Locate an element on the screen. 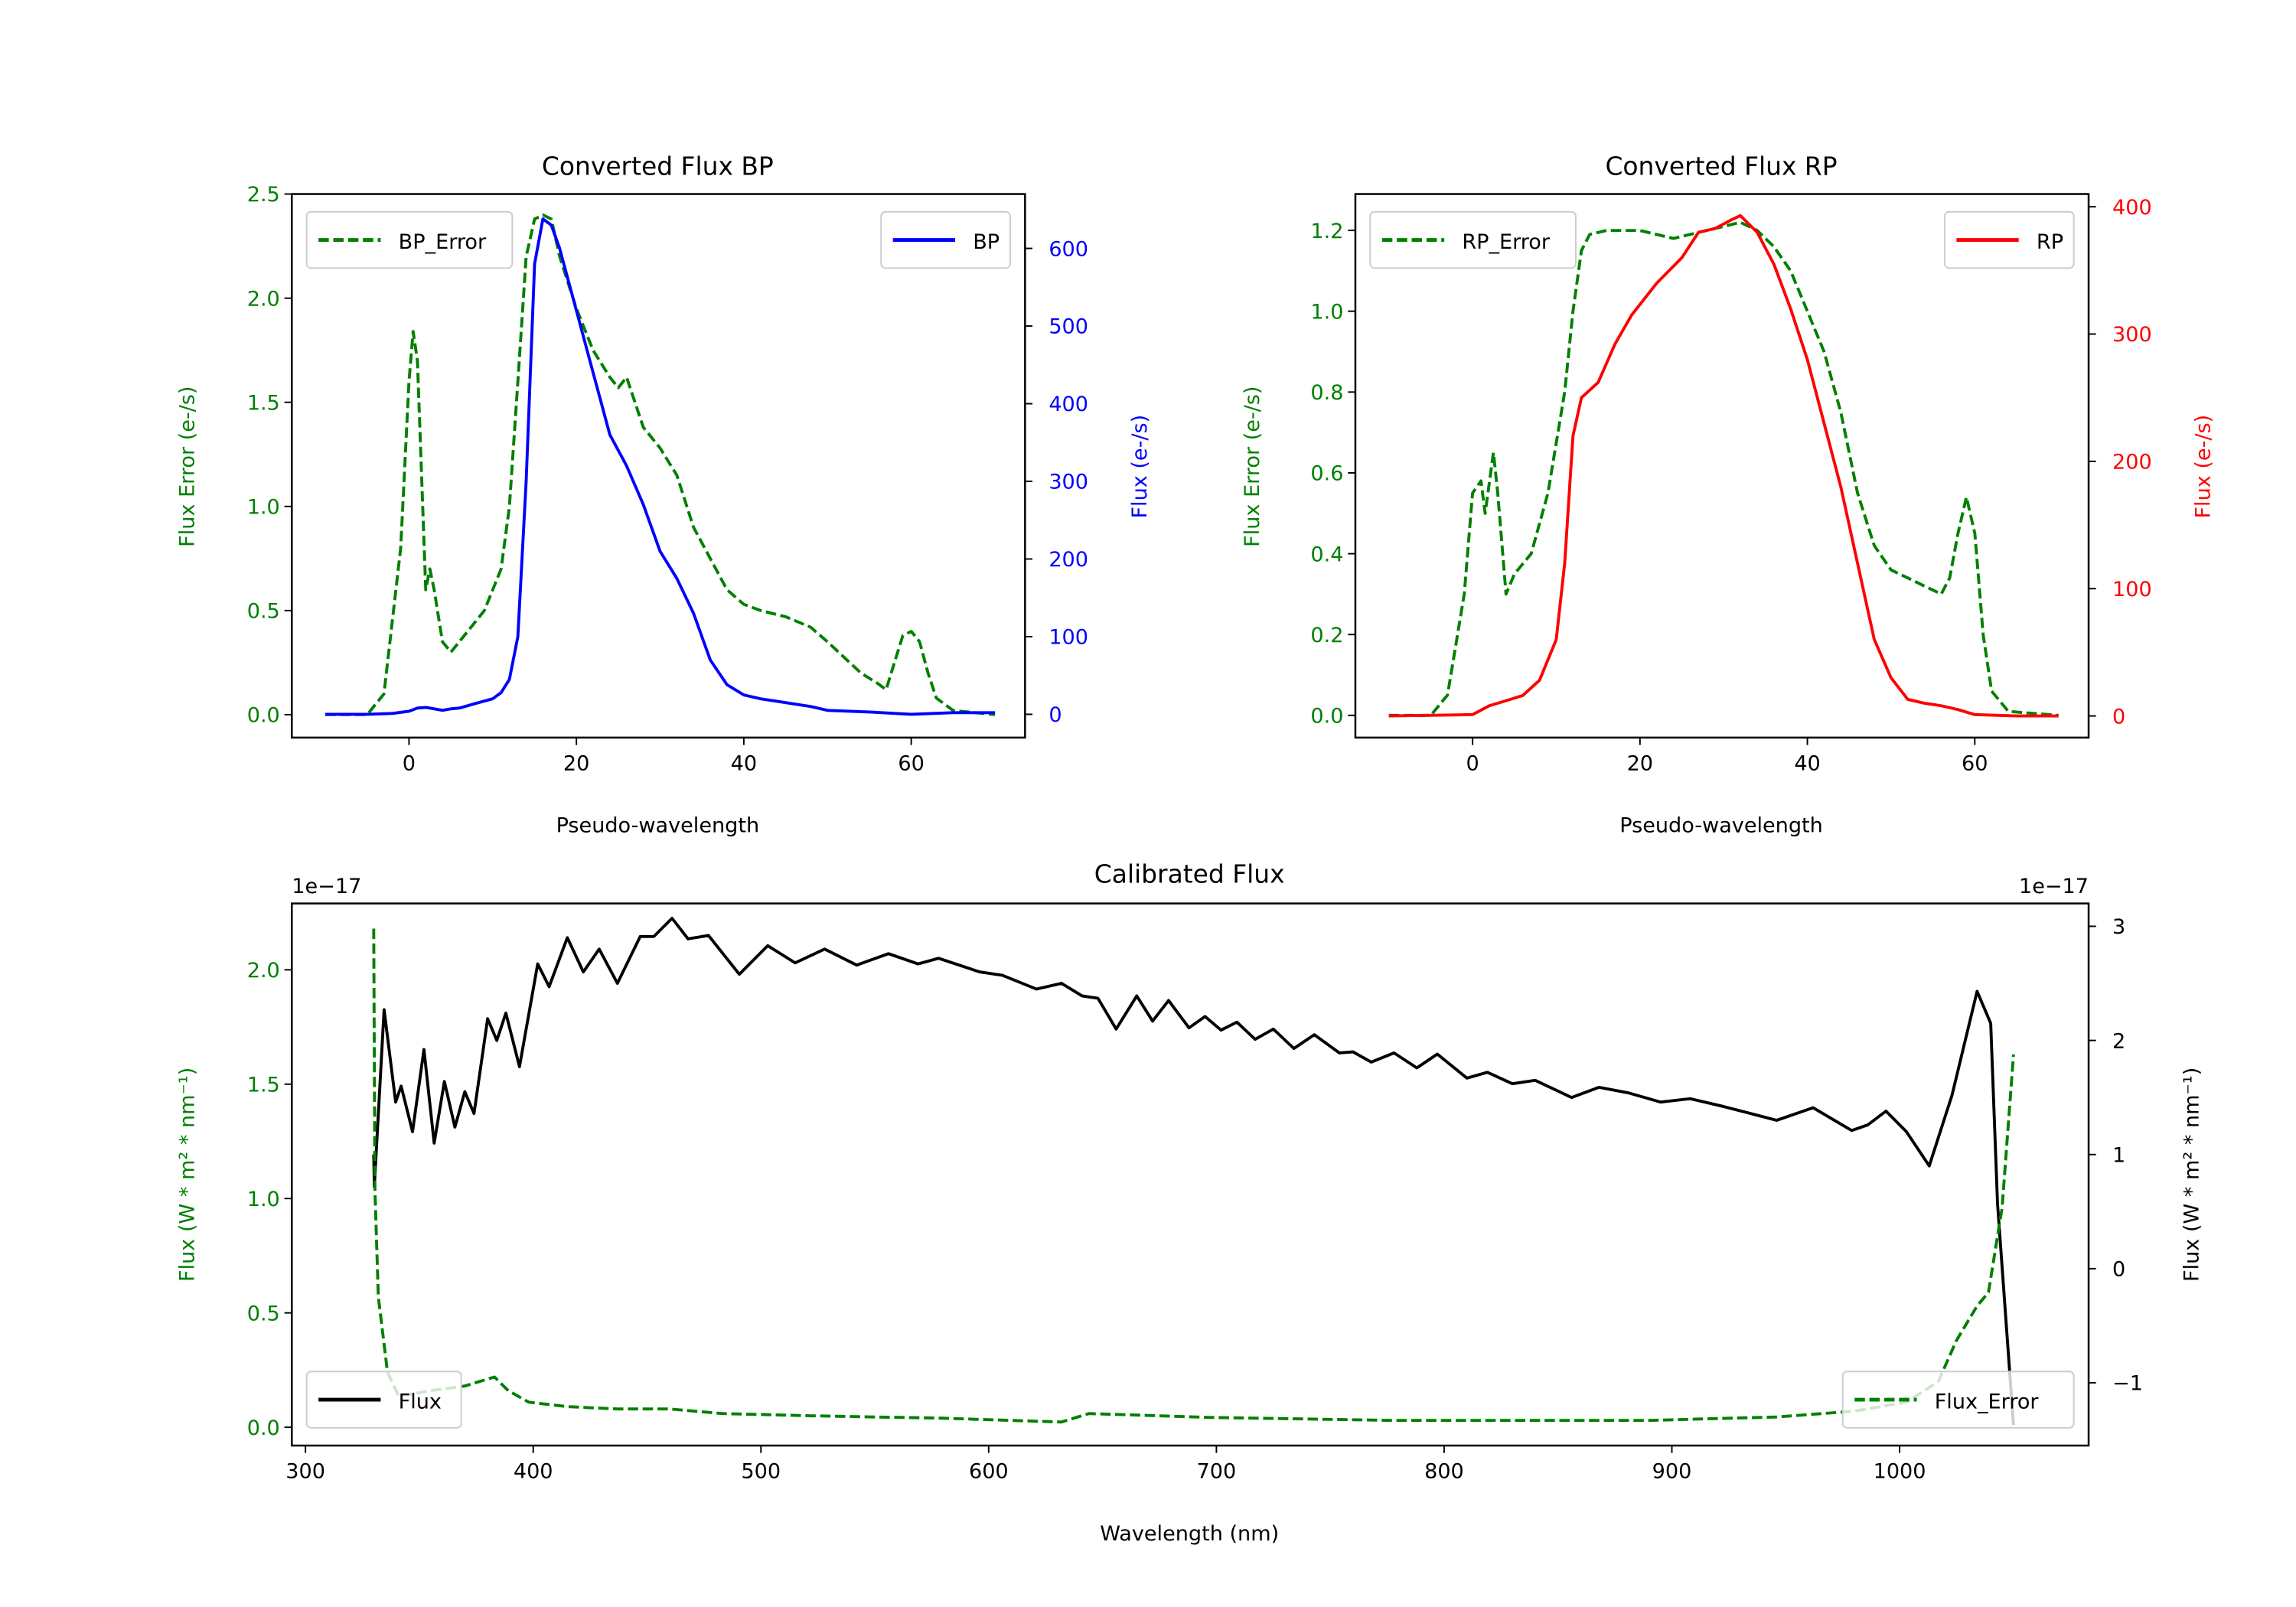 Image resolution: width=2296 pixels, height=1607 pixels. calibrated-ylabel-left: Flux (W * m² * nm⁻¹) is located at coordinates (188, 1175).